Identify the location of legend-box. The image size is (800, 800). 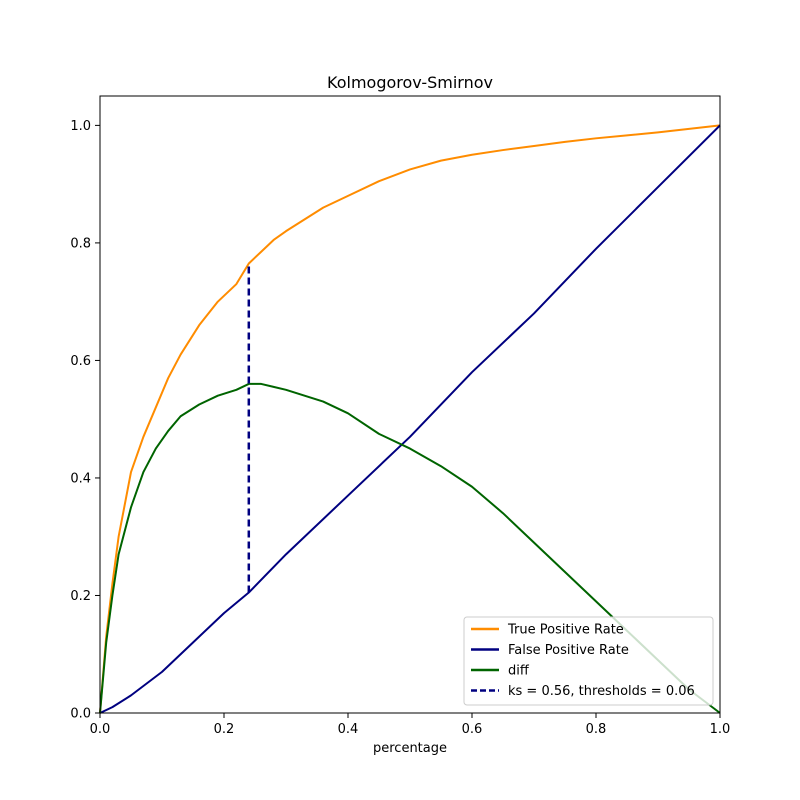
(588, 661).